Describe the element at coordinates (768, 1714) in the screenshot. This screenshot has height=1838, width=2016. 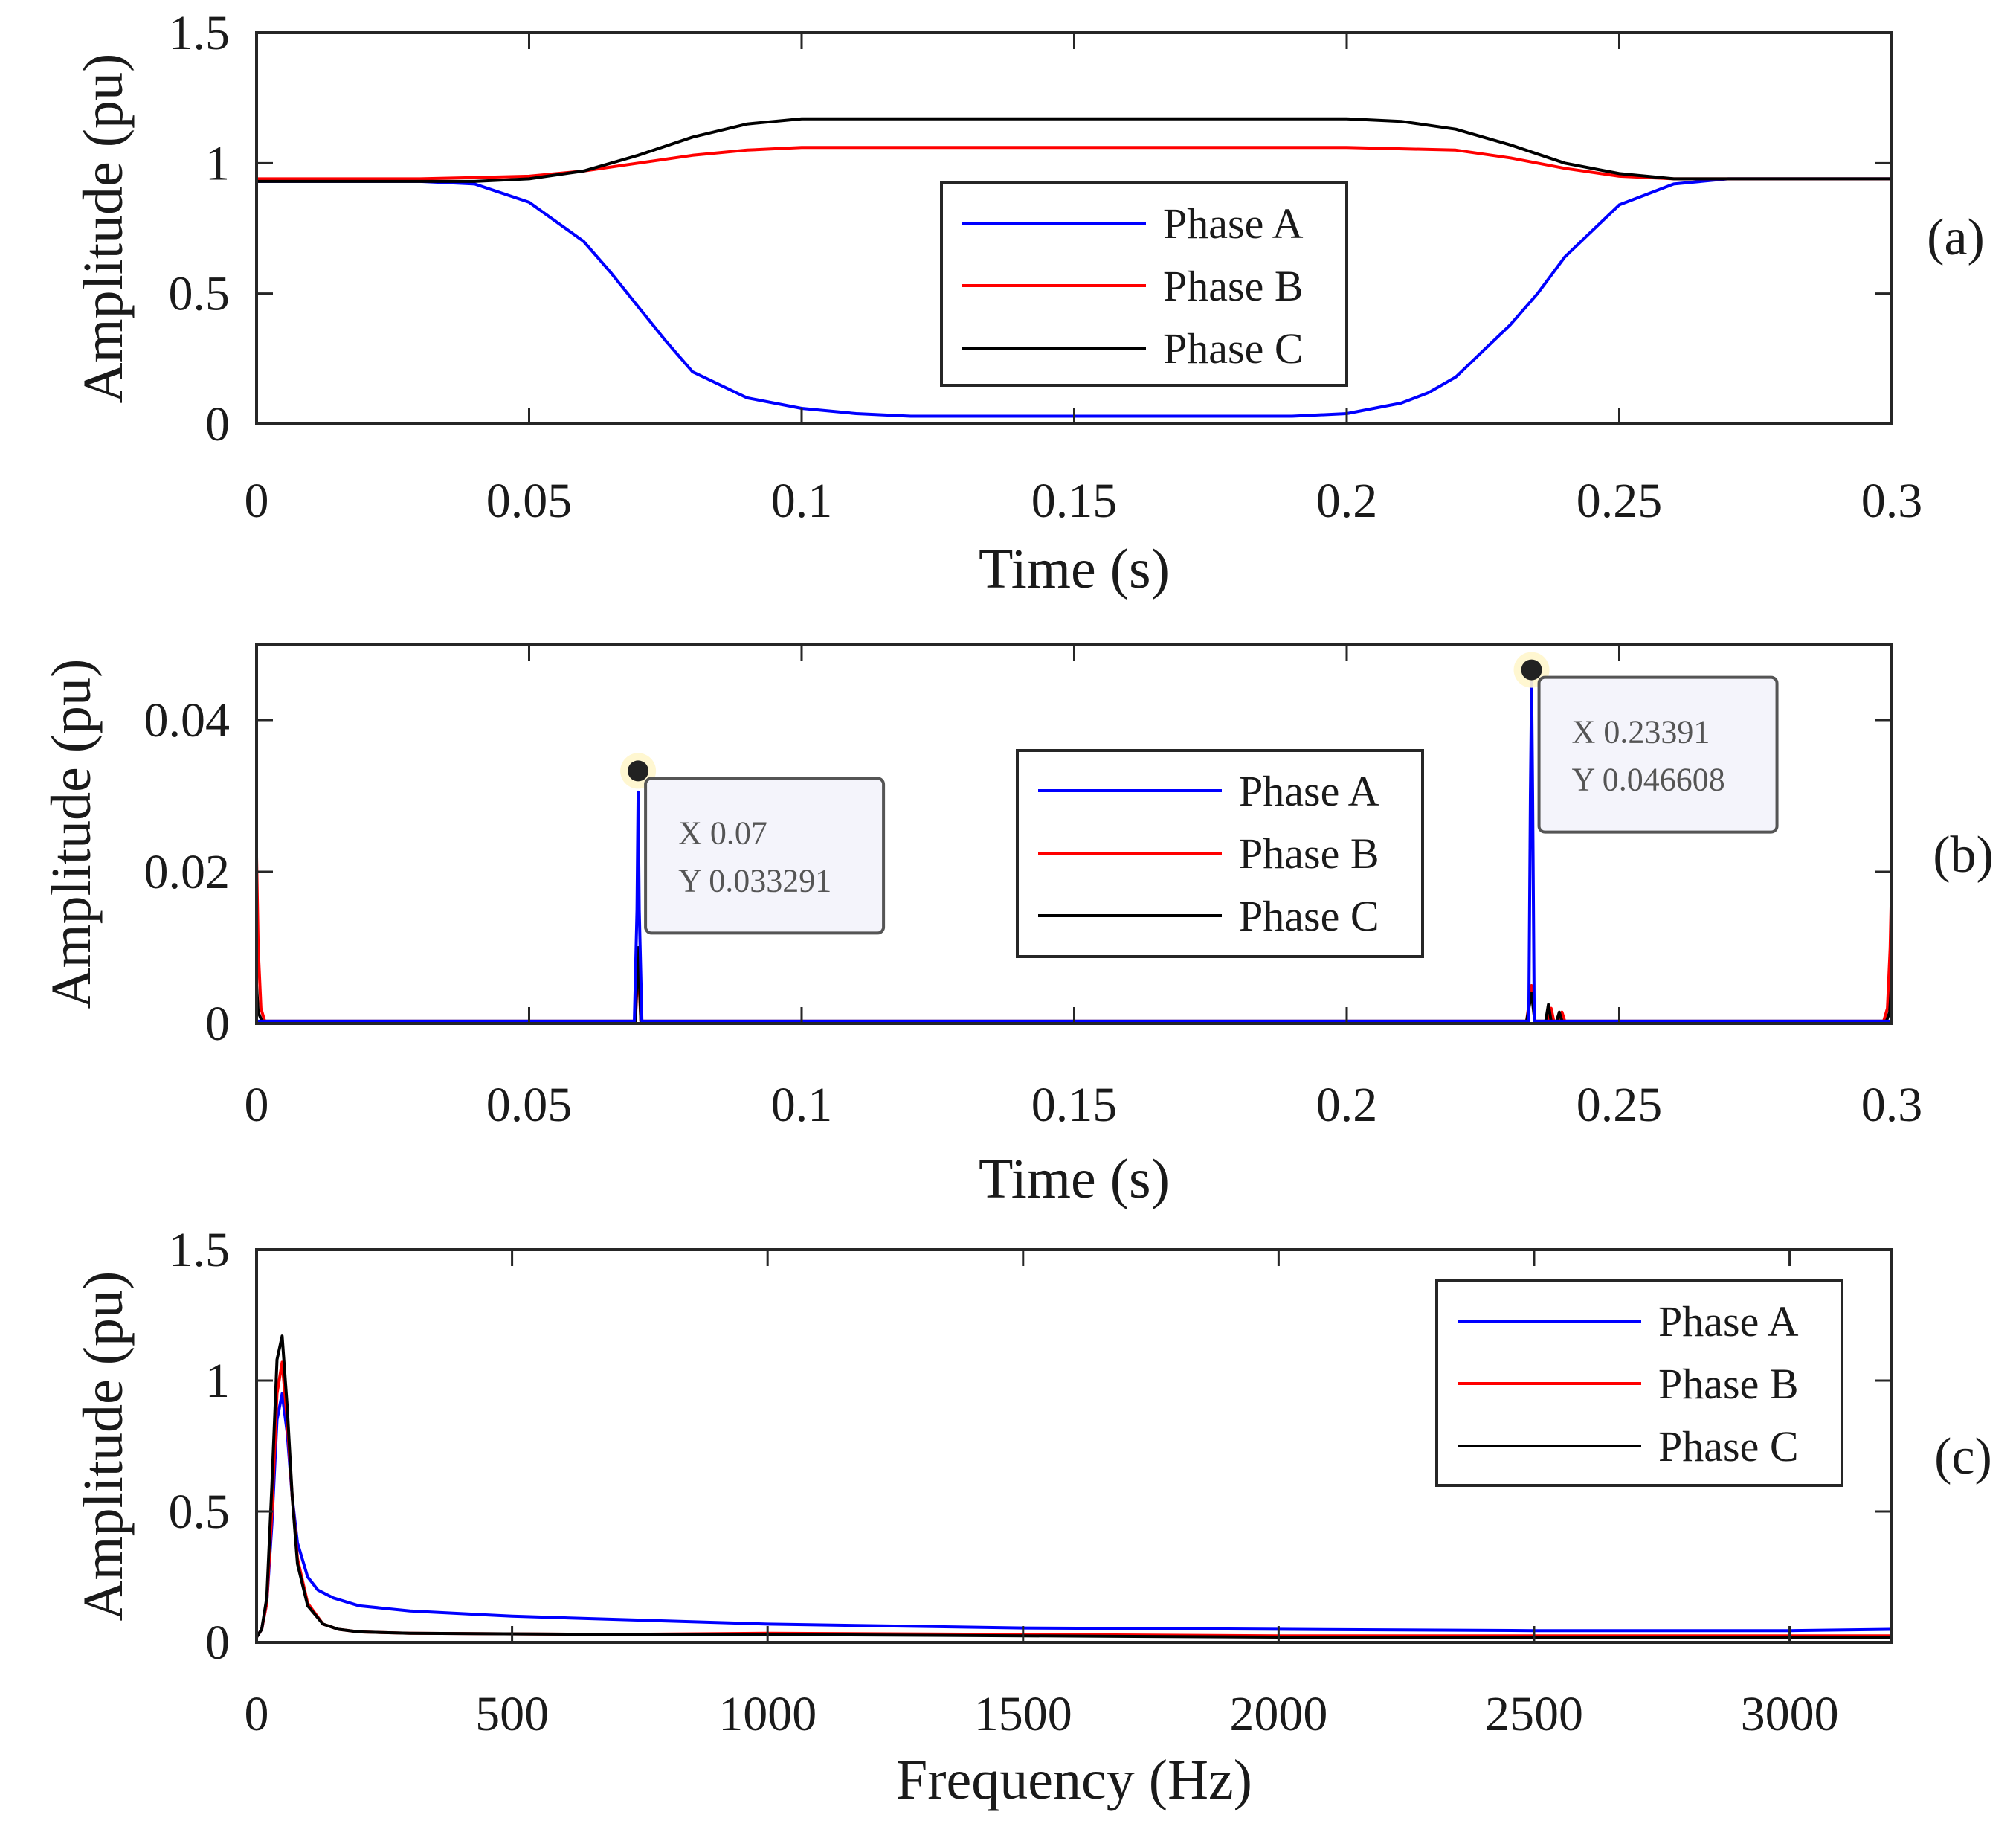
I see `x-tick-label: 1000` at that location.